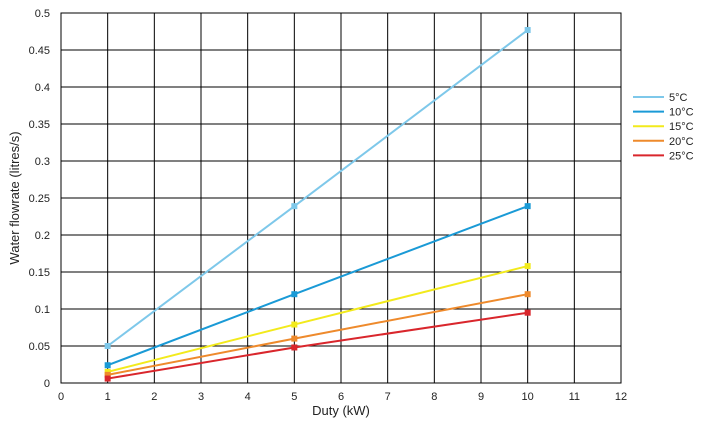  I want to click on x-tick-label: 12, so click(621, 397).